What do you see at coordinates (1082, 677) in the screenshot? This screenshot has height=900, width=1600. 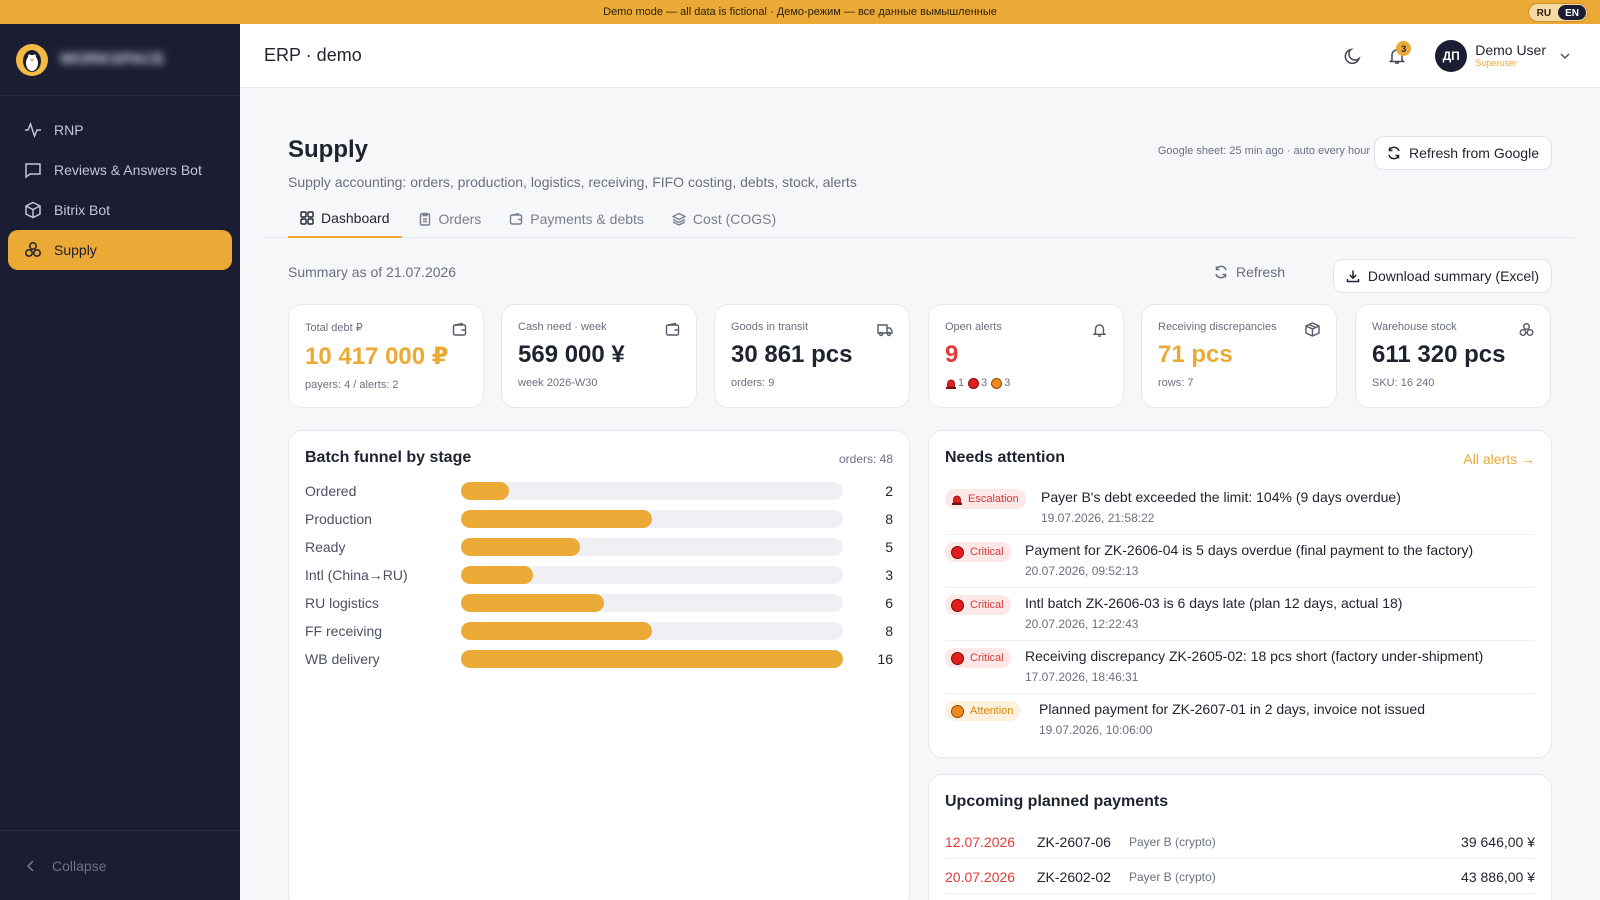 I see `alert-time: 17.07.2026, 18:46:31` at bounding box center [1082, 677].